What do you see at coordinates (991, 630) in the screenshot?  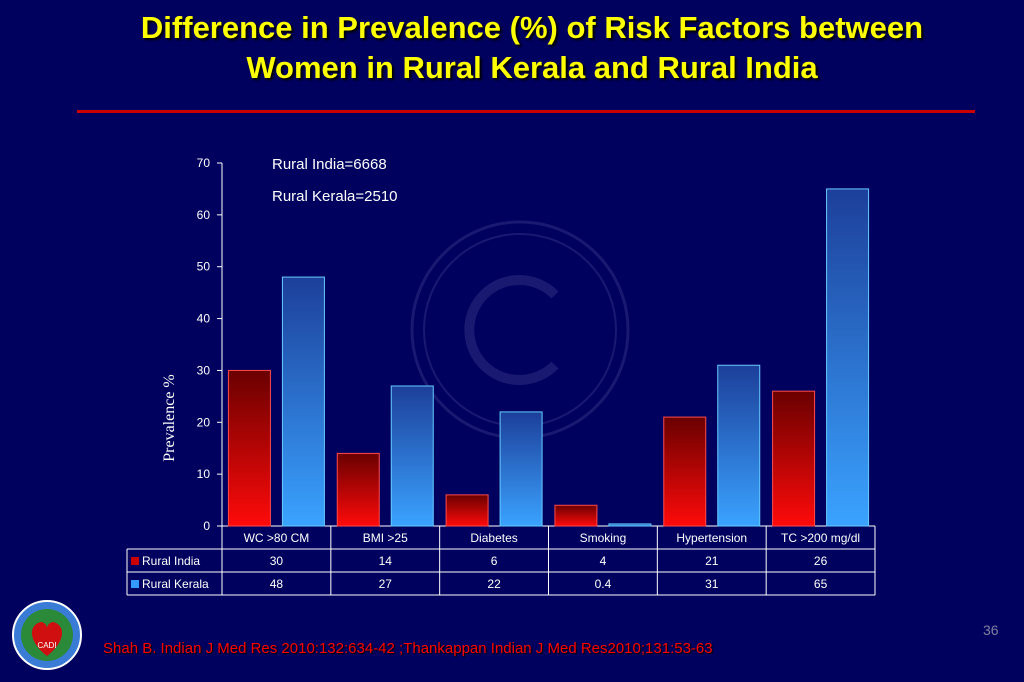 I see `slide-number: 36` at bounding box center [991, 630].